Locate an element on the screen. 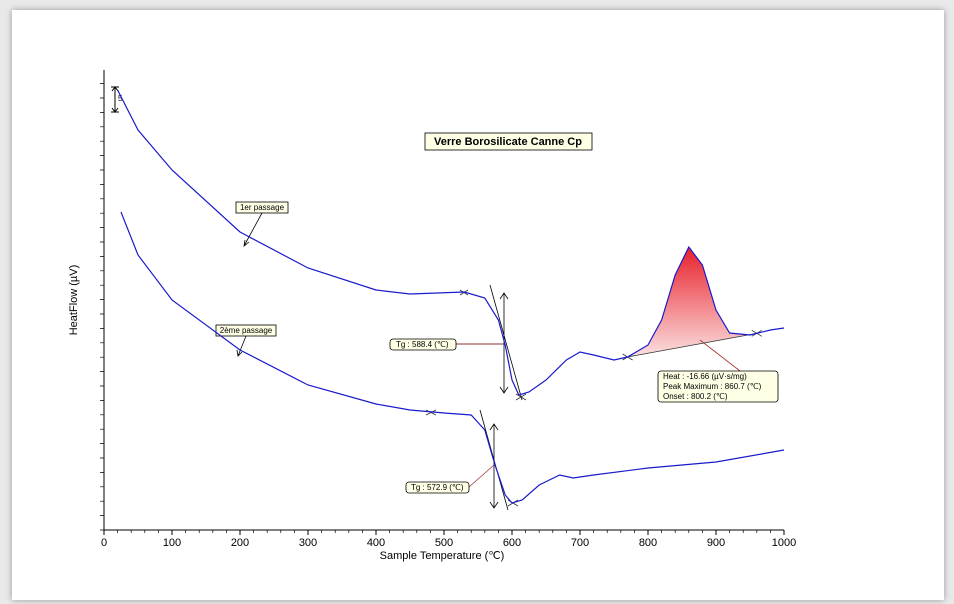  x-tick-label: 600 is located at coordinates (512, 543).